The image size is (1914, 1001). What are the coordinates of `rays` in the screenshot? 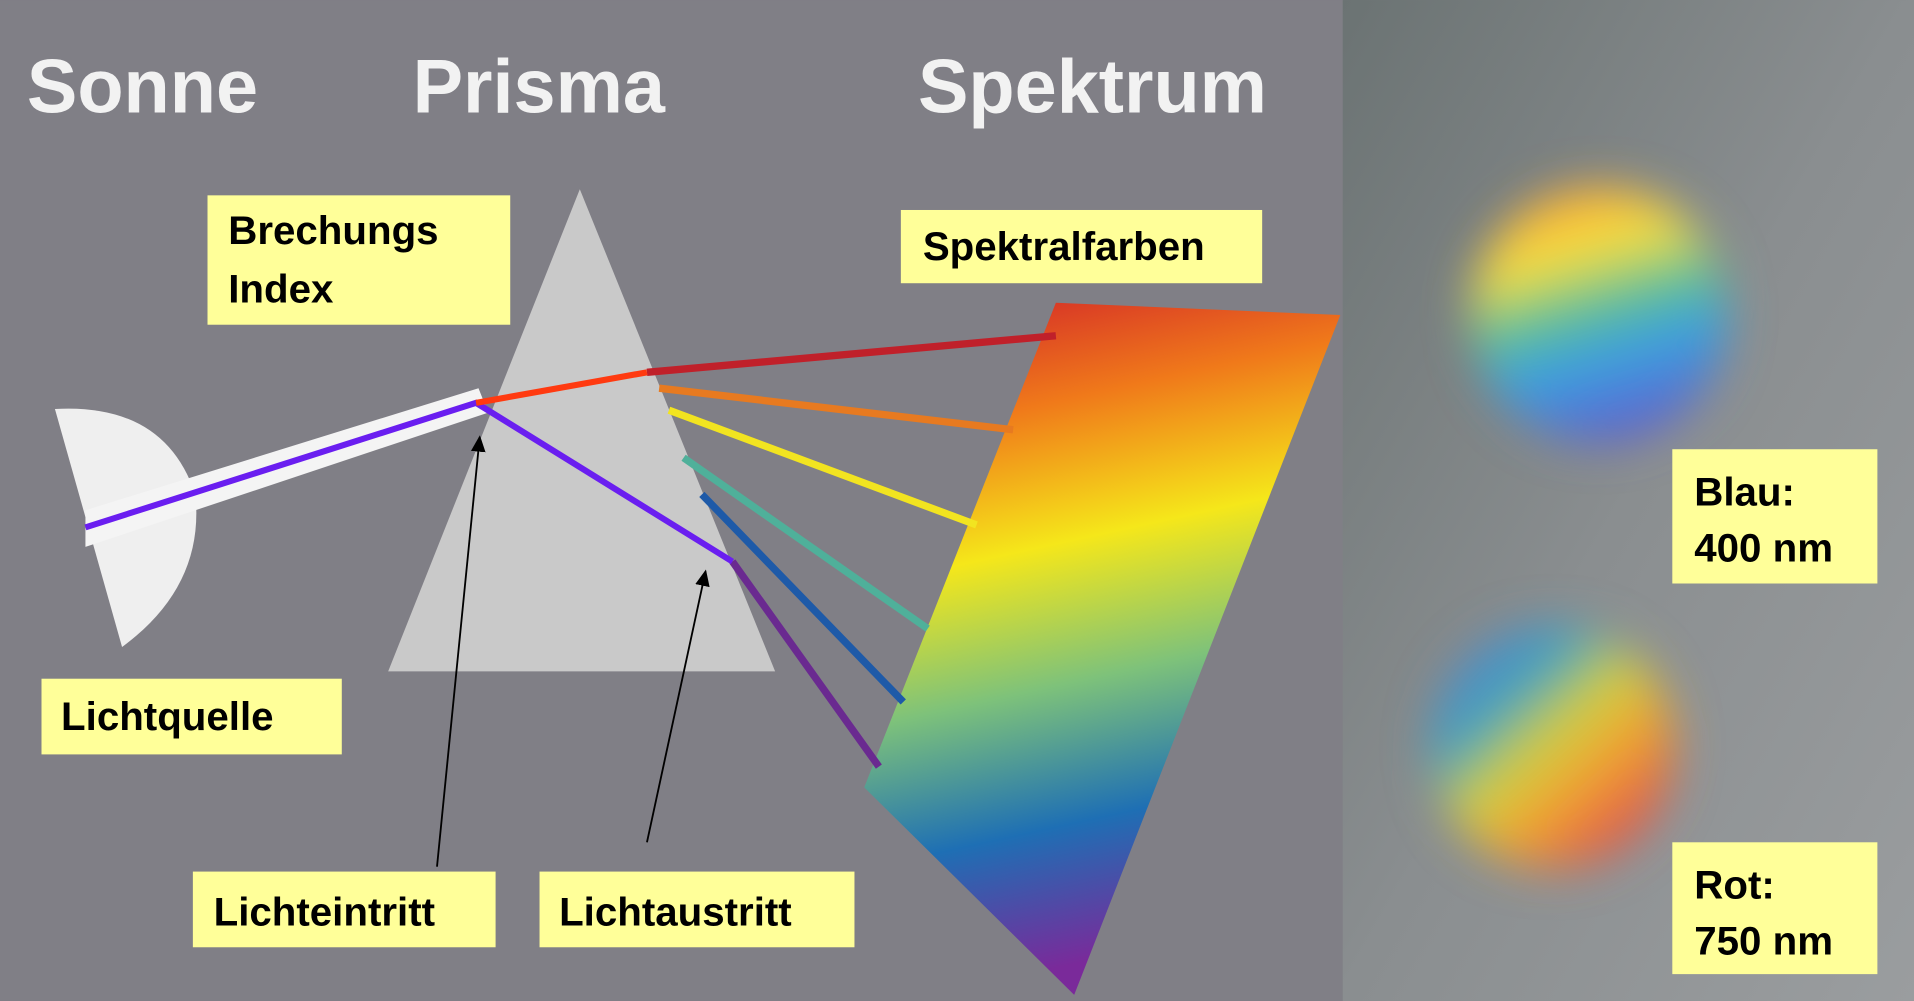 It's located at (851, 550).